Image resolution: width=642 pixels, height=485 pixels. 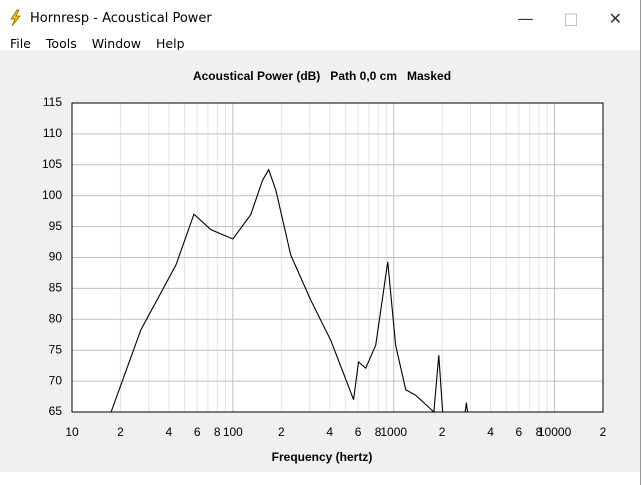 I want to click on close-button: ✕, so click(x=615, y=18).